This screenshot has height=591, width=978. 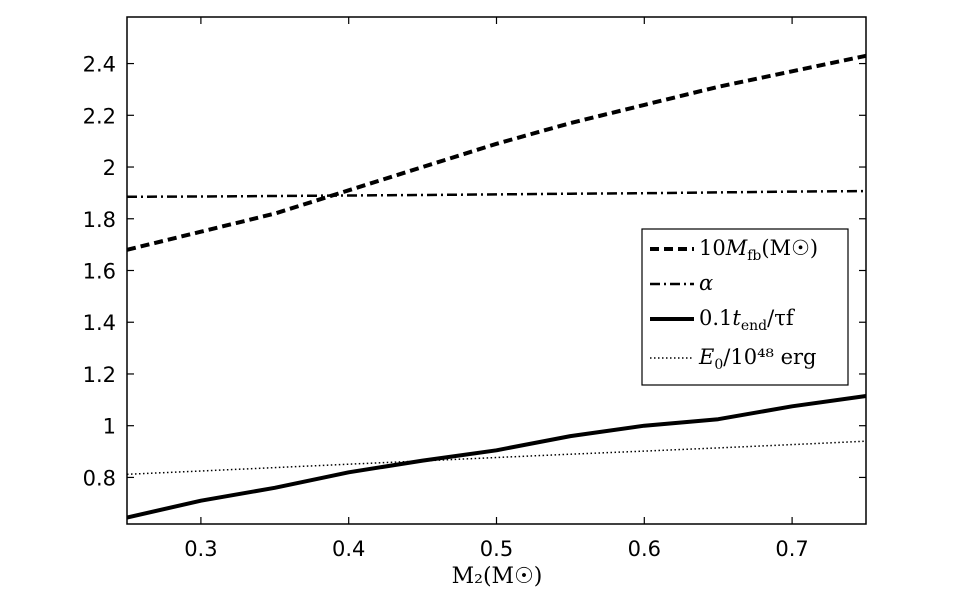 What do you see at coordinates (497, 576) in the screenshot?
I see `x-axis-label: M₂(M☉)` at bounding box center [497, 576].